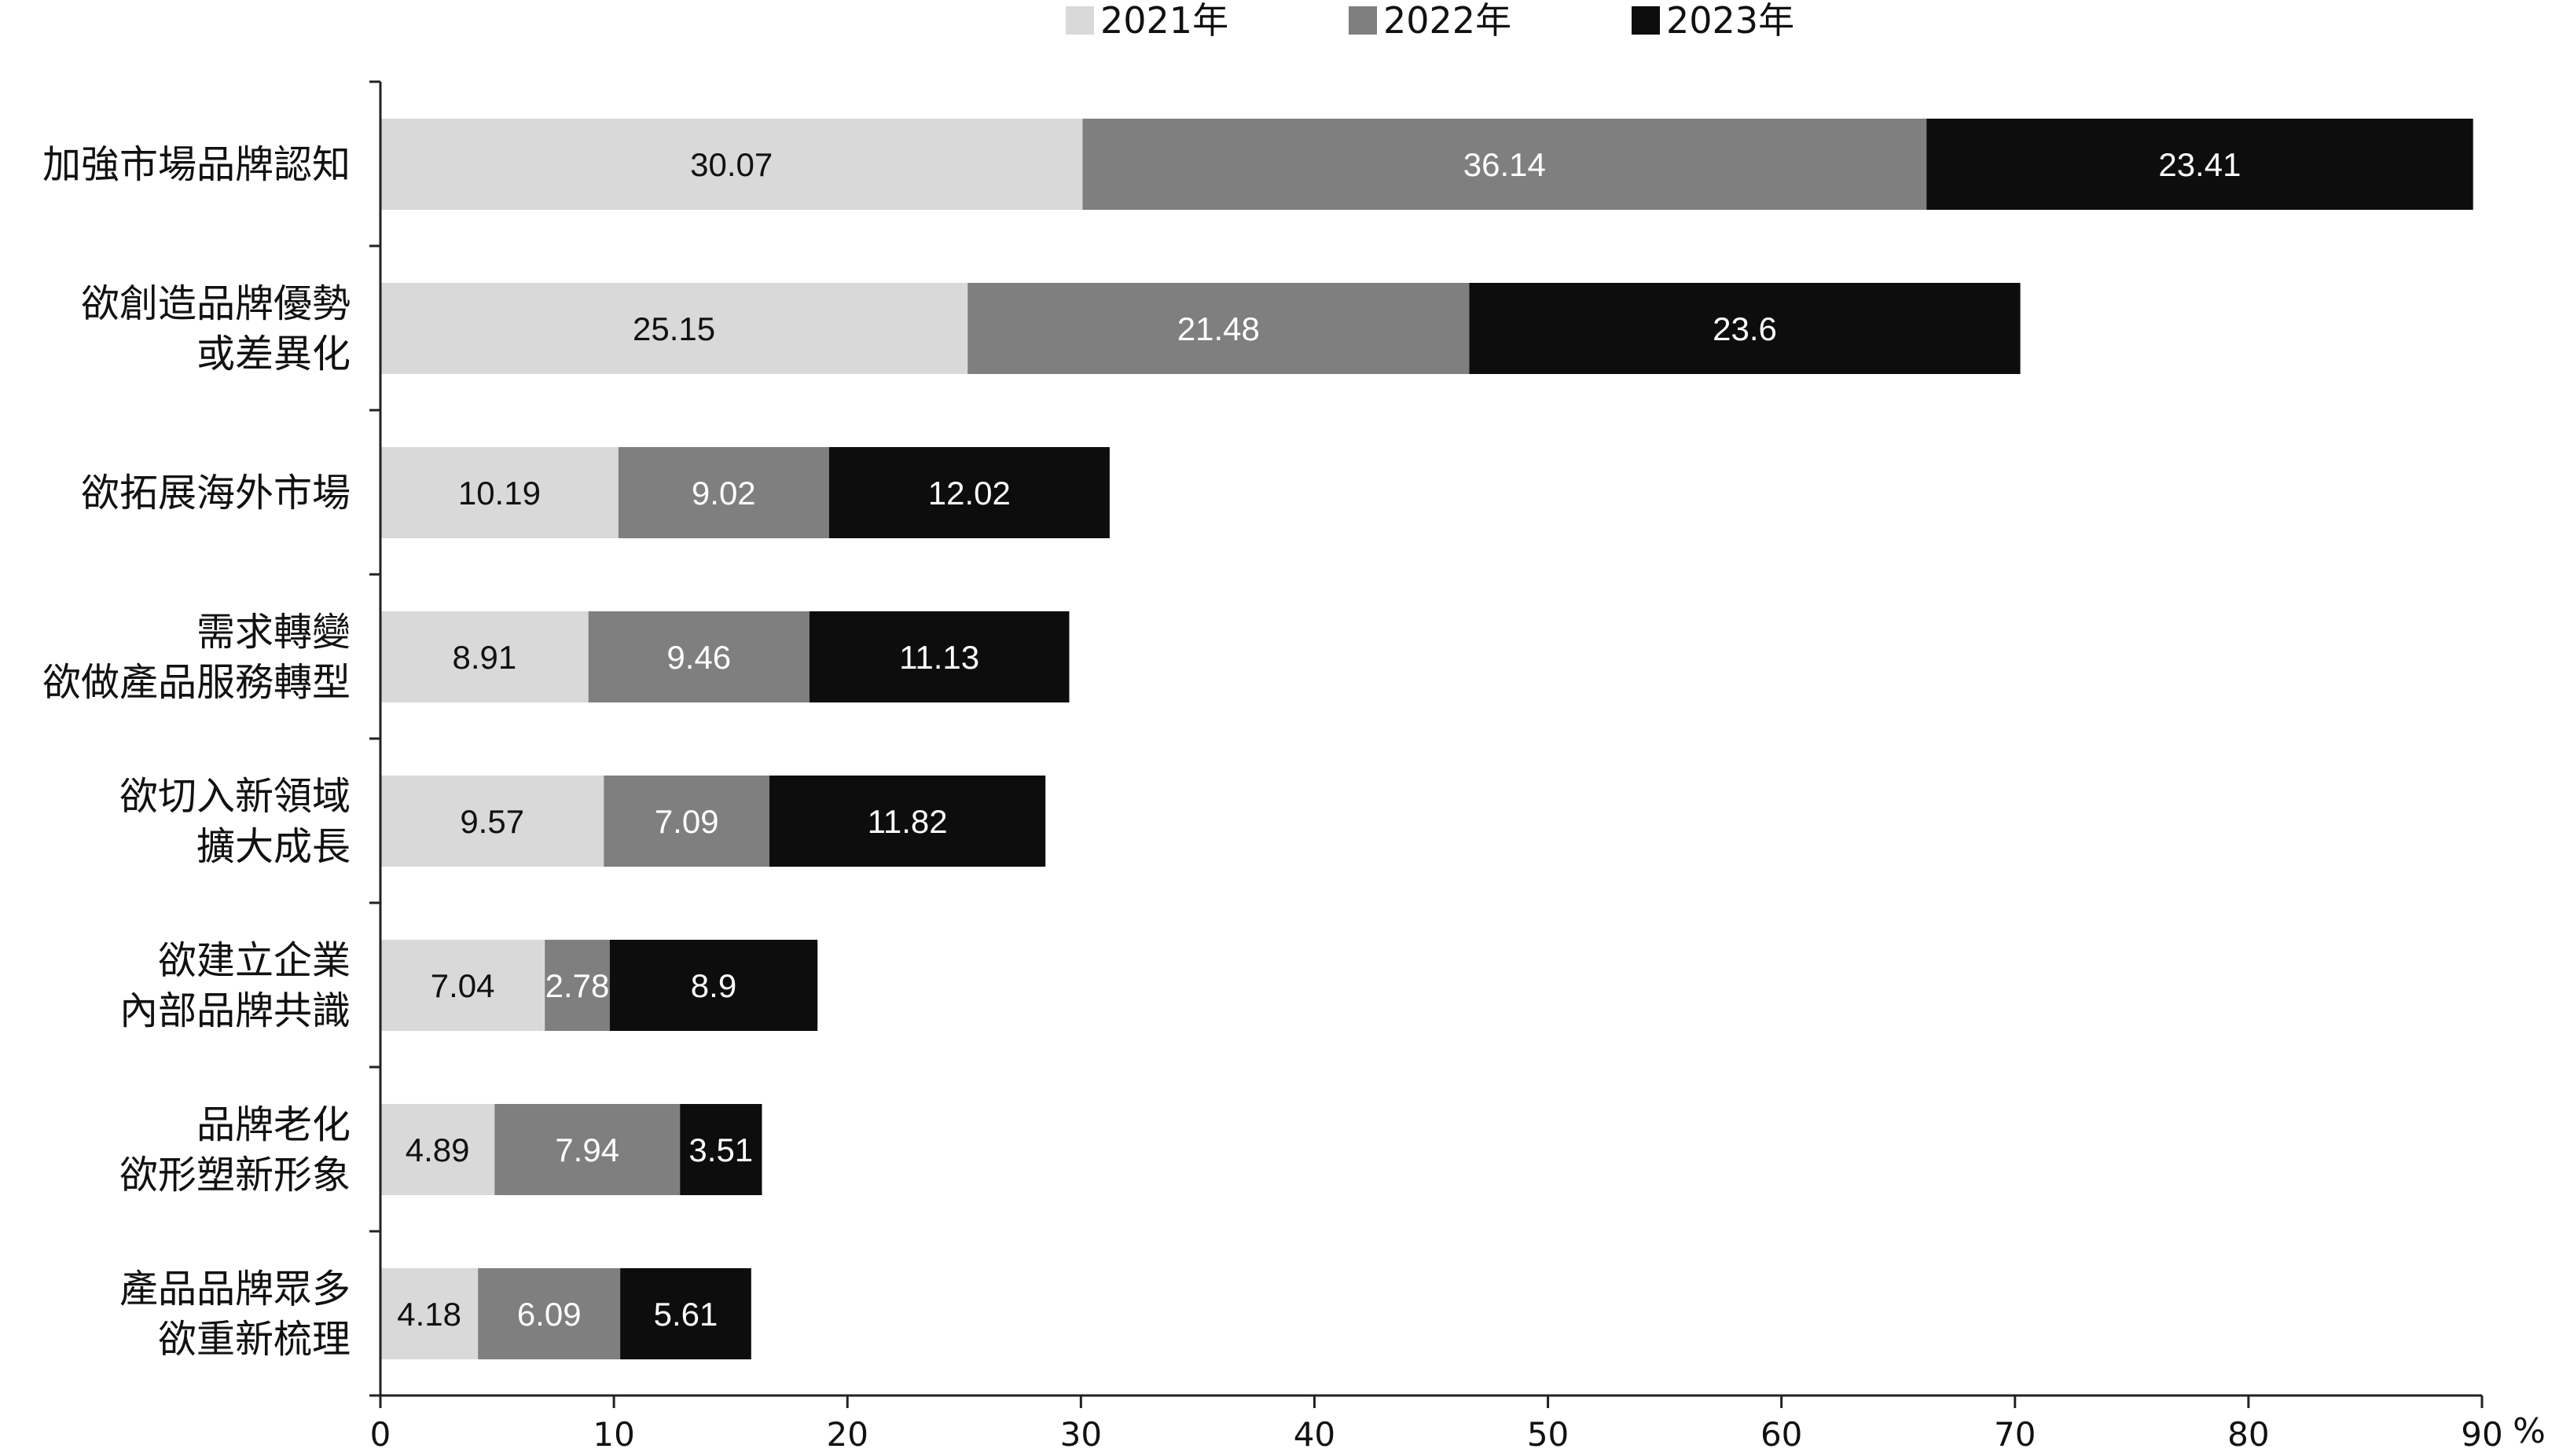  What do you see at coordinates (2015, 1434) in the screenshot?
I see `x-tick-label: 70` at bounding box center [2015, 1434].